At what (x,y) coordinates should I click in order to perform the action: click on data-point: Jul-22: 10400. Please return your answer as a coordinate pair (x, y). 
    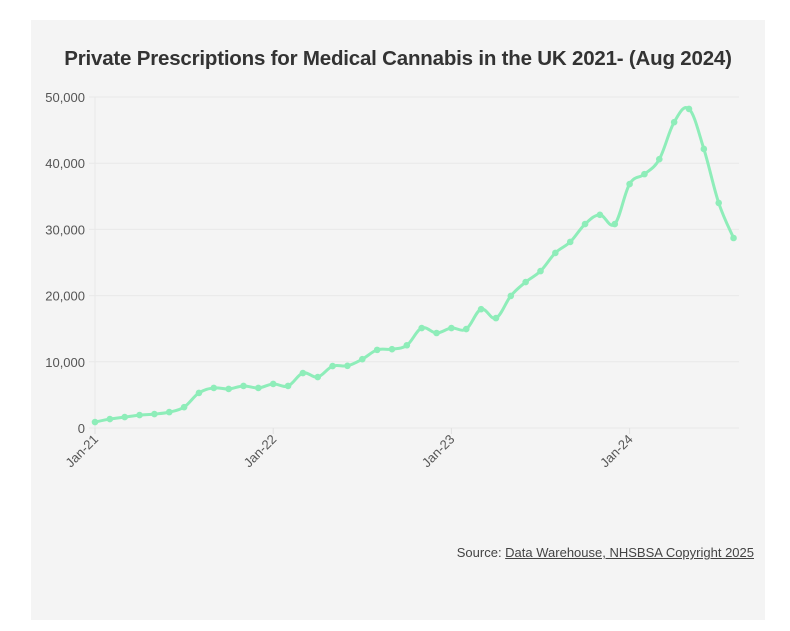
    Looking at the image, I should click on (362, 359).